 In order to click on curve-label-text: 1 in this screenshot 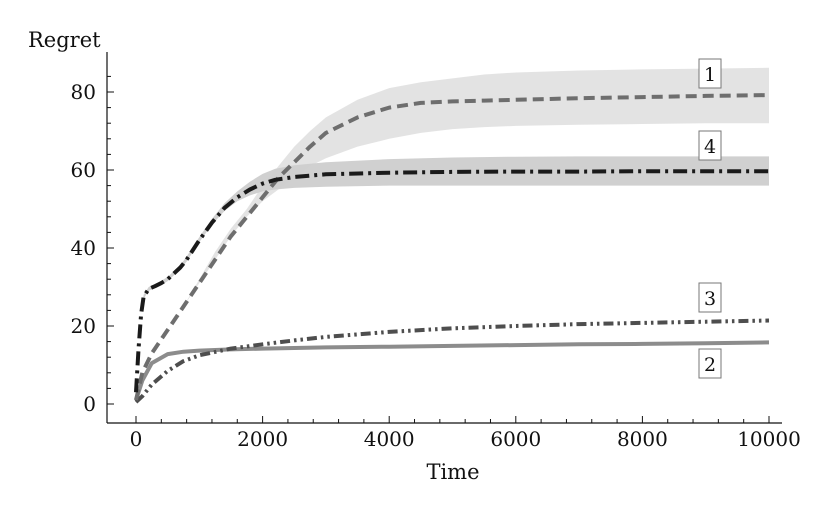, I will do `click(710, 75)`.